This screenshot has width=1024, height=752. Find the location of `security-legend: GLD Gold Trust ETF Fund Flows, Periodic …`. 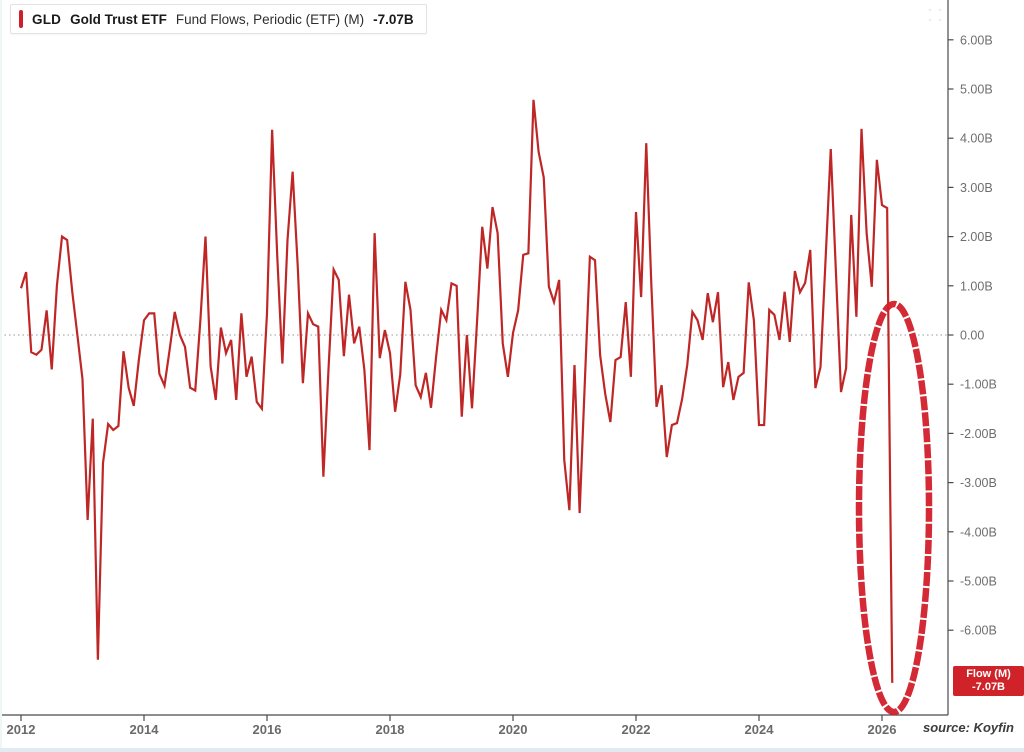

security-legend: GLD Gold Trust ETF Fund Flows, Periodic … is located at coordinates (218, 19).